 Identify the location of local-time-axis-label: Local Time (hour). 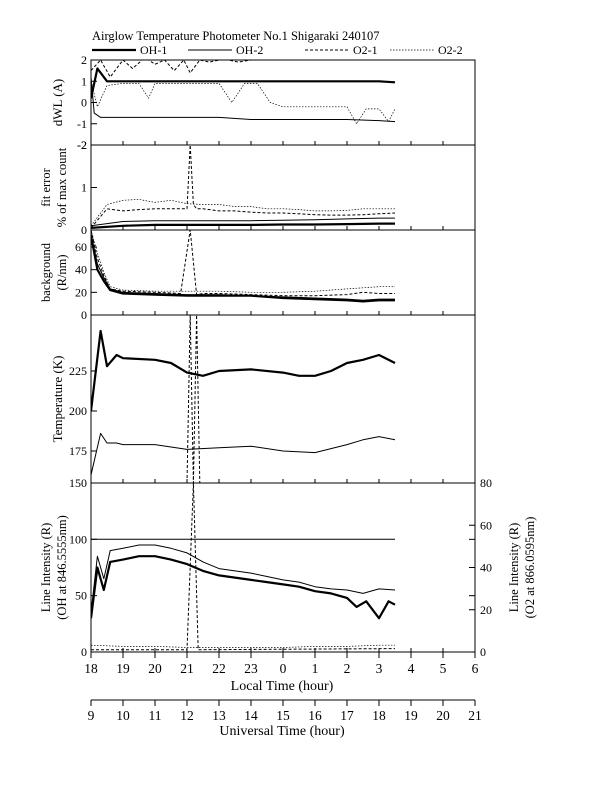
(282, 686).